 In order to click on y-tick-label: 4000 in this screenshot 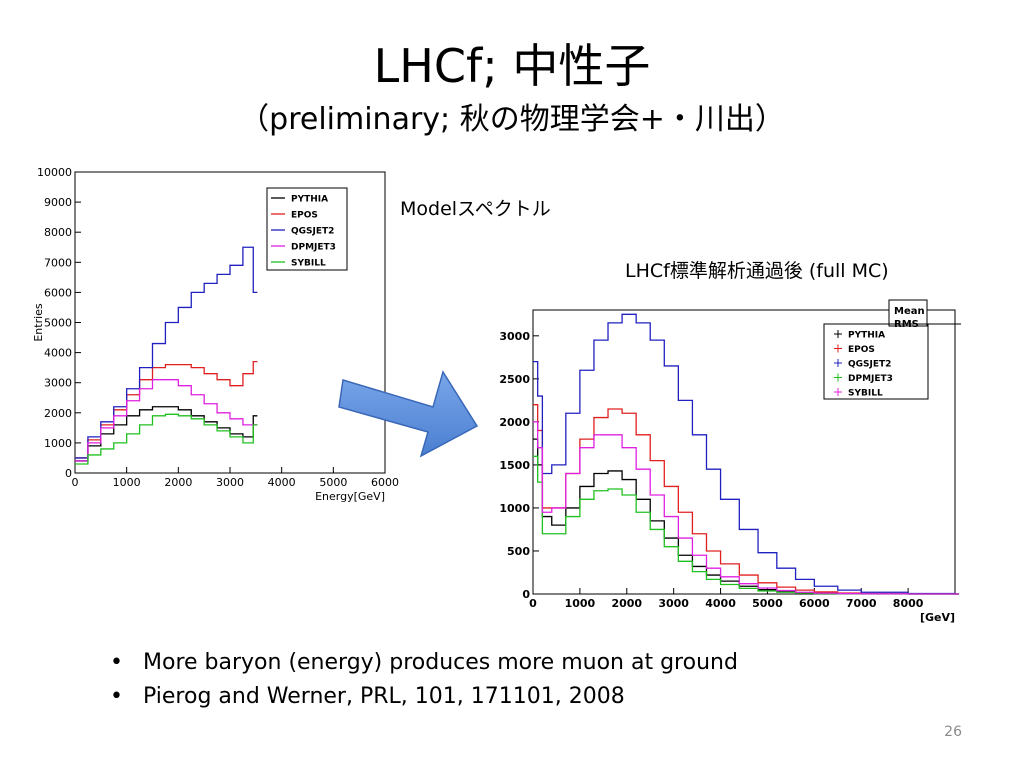, I will do `click(58, 353)`.